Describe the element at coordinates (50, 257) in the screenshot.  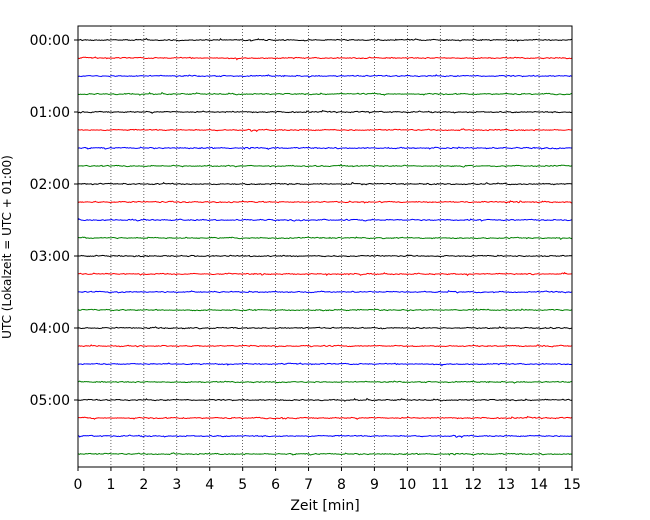
I see `y-tick-label: 03:00` at that location.